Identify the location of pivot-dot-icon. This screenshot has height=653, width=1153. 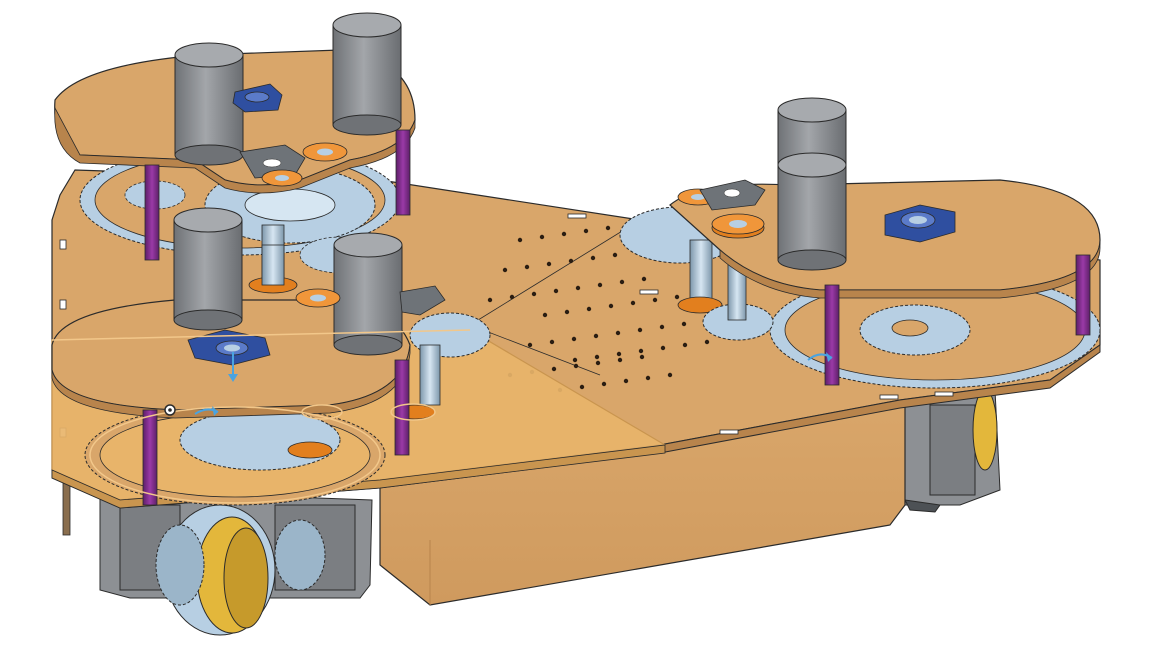
(170, 410).